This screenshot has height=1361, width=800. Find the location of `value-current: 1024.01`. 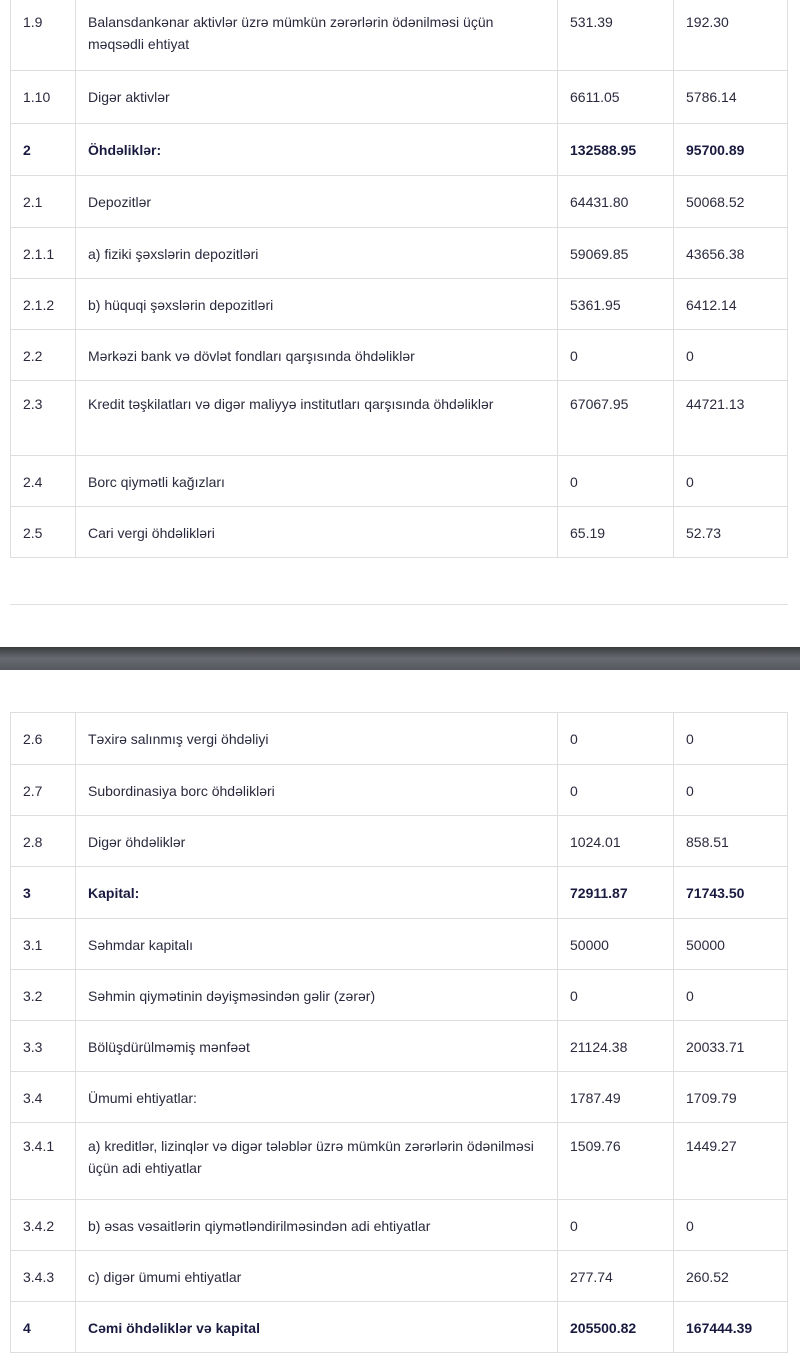

value-current: 1024.01 is located at coordinates (615, 841).